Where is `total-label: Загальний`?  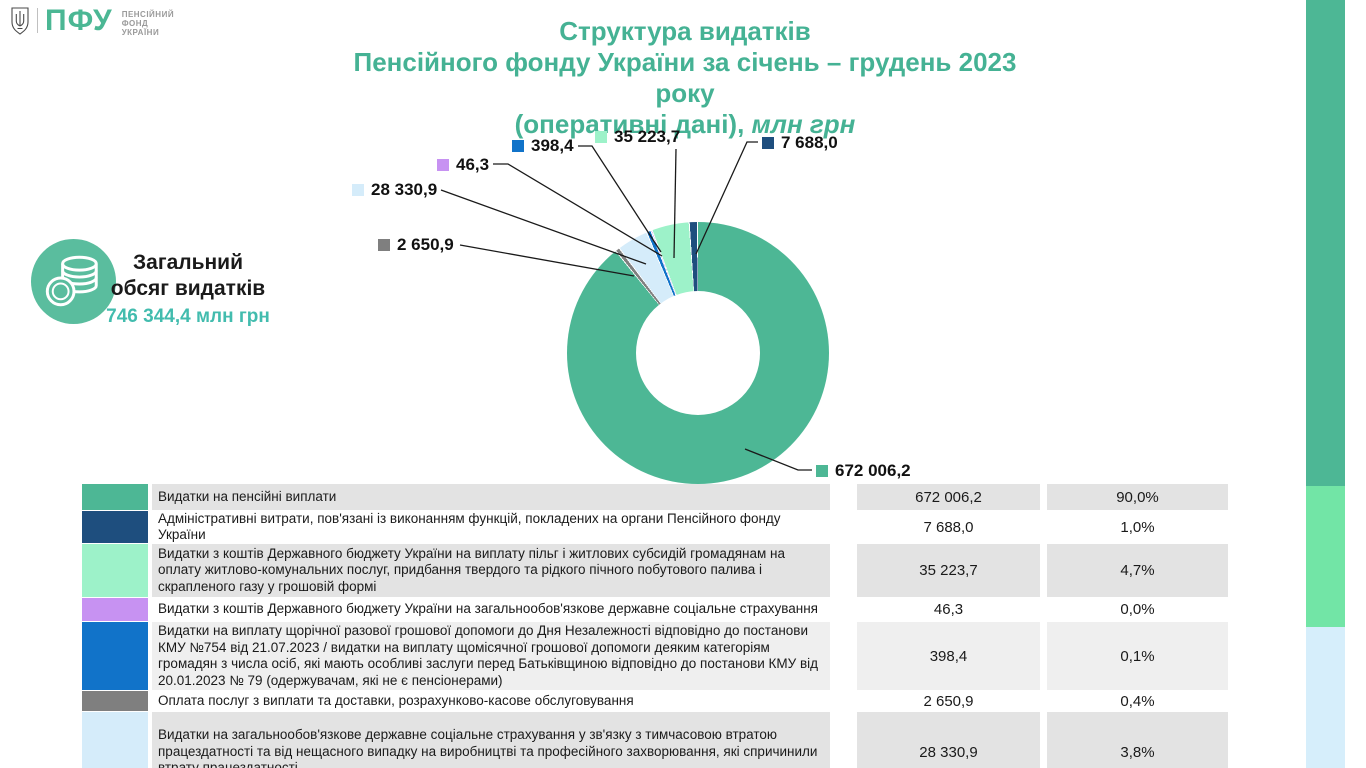
total-label: Загальний is located at coordinates (187, 262).